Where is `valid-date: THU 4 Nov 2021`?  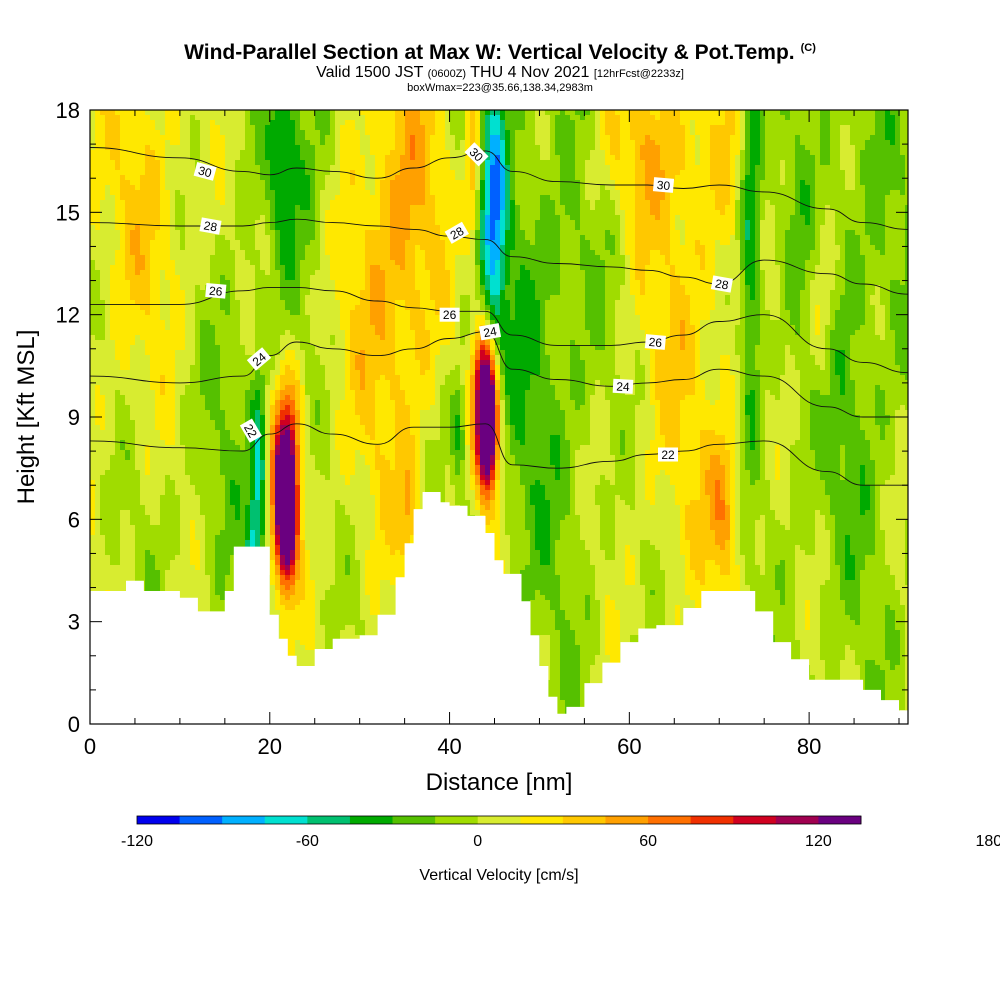
valid-date: THU 4 Nov 2021 is located at coordinates (529, 72).